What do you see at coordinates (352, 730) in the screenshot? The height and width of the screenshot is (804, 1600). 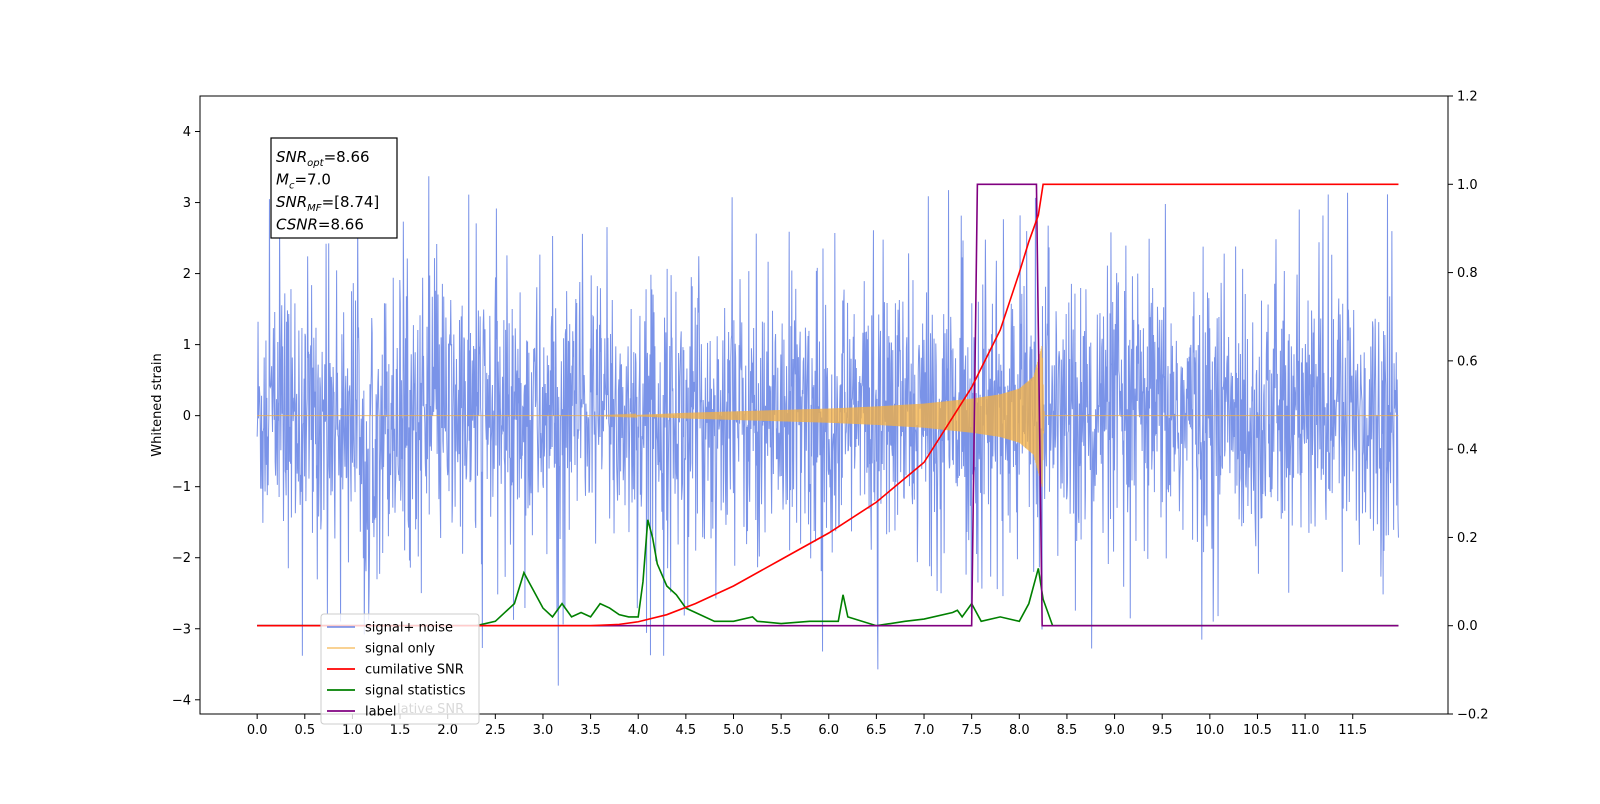 I see `x-tick-label: 1.0` at bounding box center [352, 730].